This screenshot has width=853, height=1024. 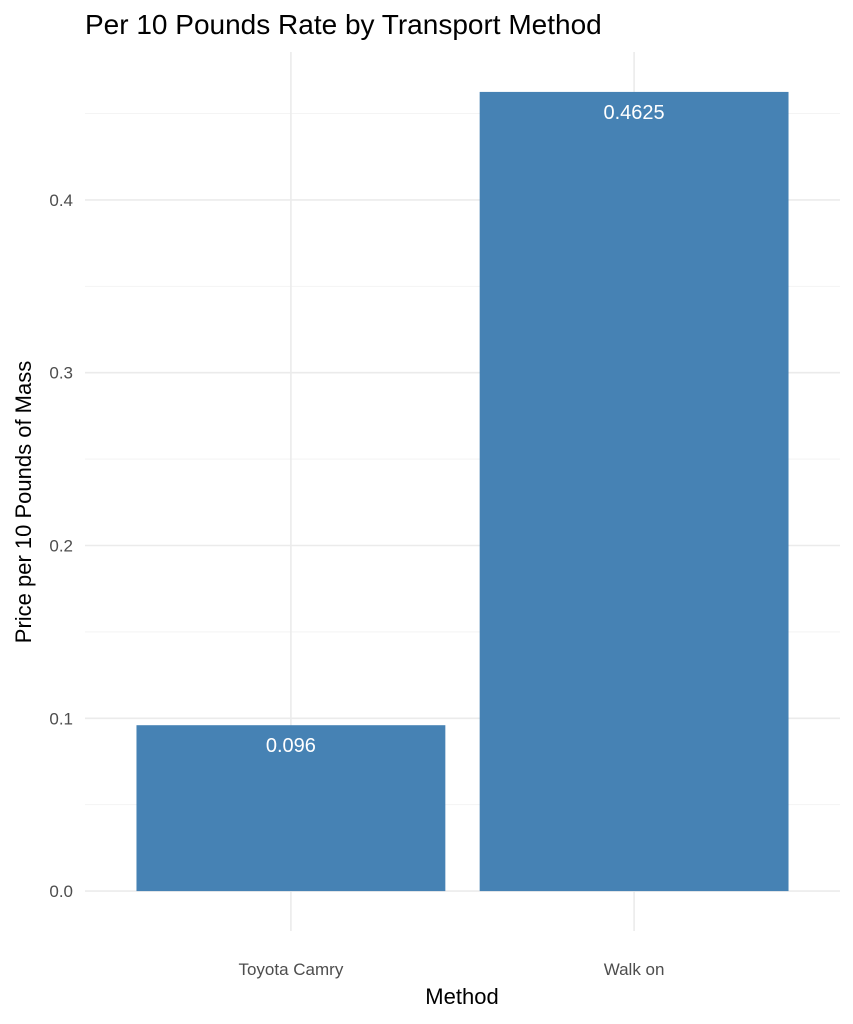 What do you see at coordinates (61, 718) in the screenshot?
I see `y-tick-label: 0.1` at bounding box center [61, 718].